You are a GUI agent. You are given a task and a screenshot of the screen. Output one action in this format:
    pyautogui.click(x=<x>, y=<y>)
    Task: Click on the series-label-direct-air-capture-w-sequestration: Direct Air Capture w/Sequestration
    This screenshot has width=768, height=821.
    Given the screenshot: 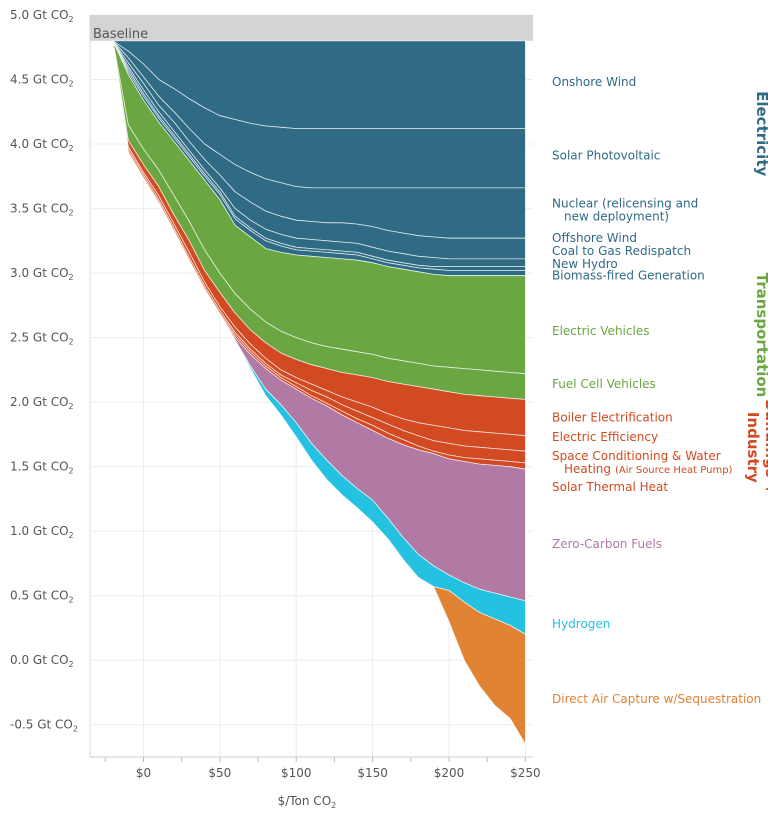 What is the action you would take?
    pyautogui.click(x=656, y=699)
    